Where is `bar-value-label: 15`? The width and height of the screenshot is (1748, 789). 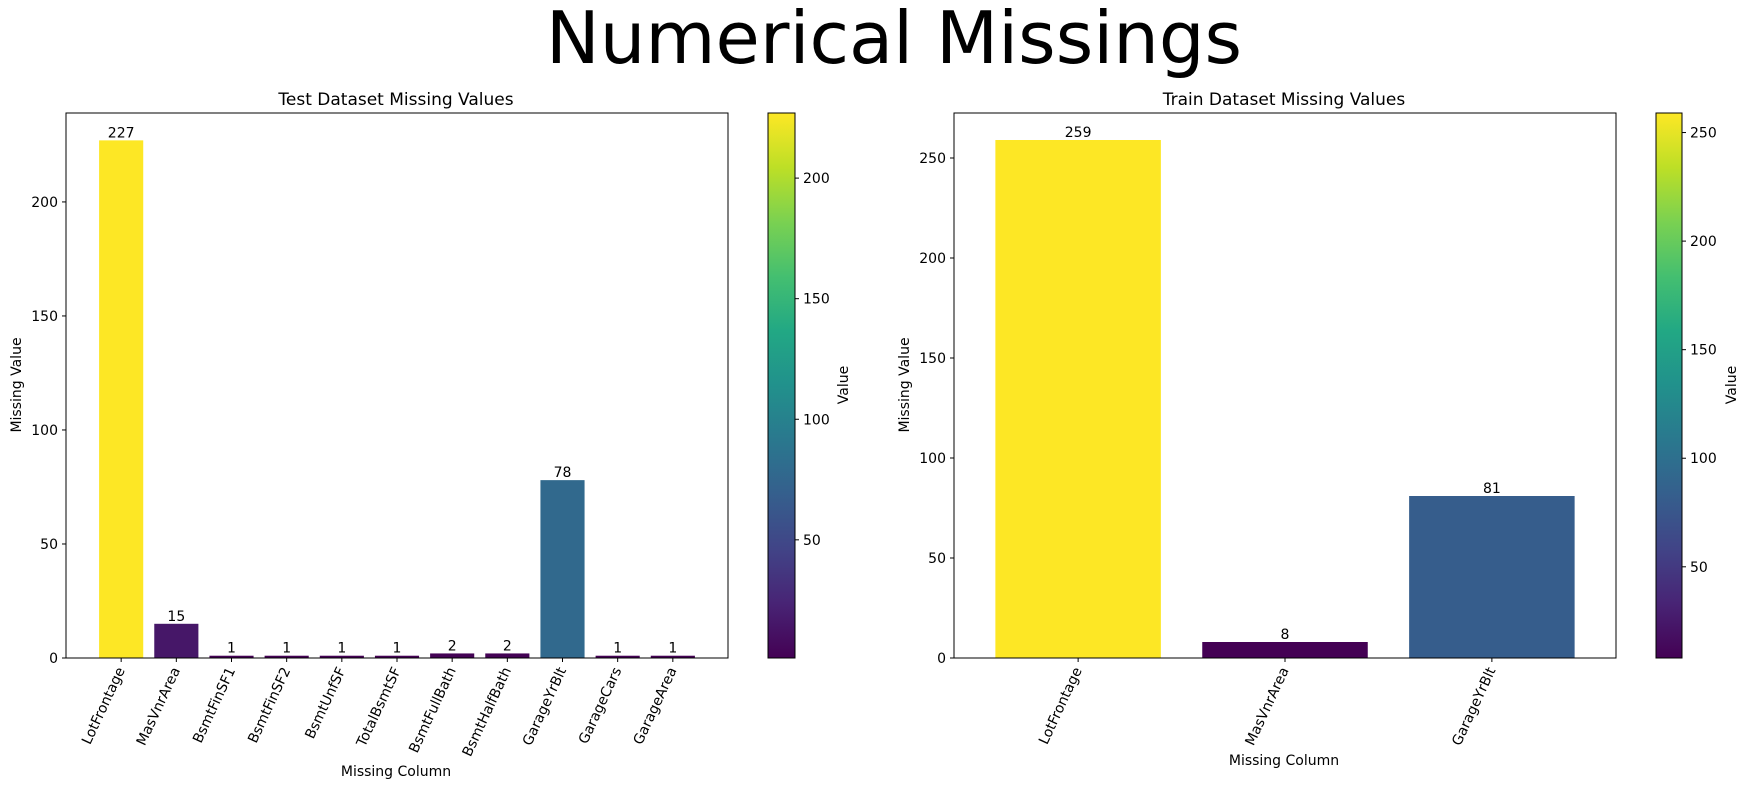
bar-value-label: 15 is located at coordinates (176, 617).